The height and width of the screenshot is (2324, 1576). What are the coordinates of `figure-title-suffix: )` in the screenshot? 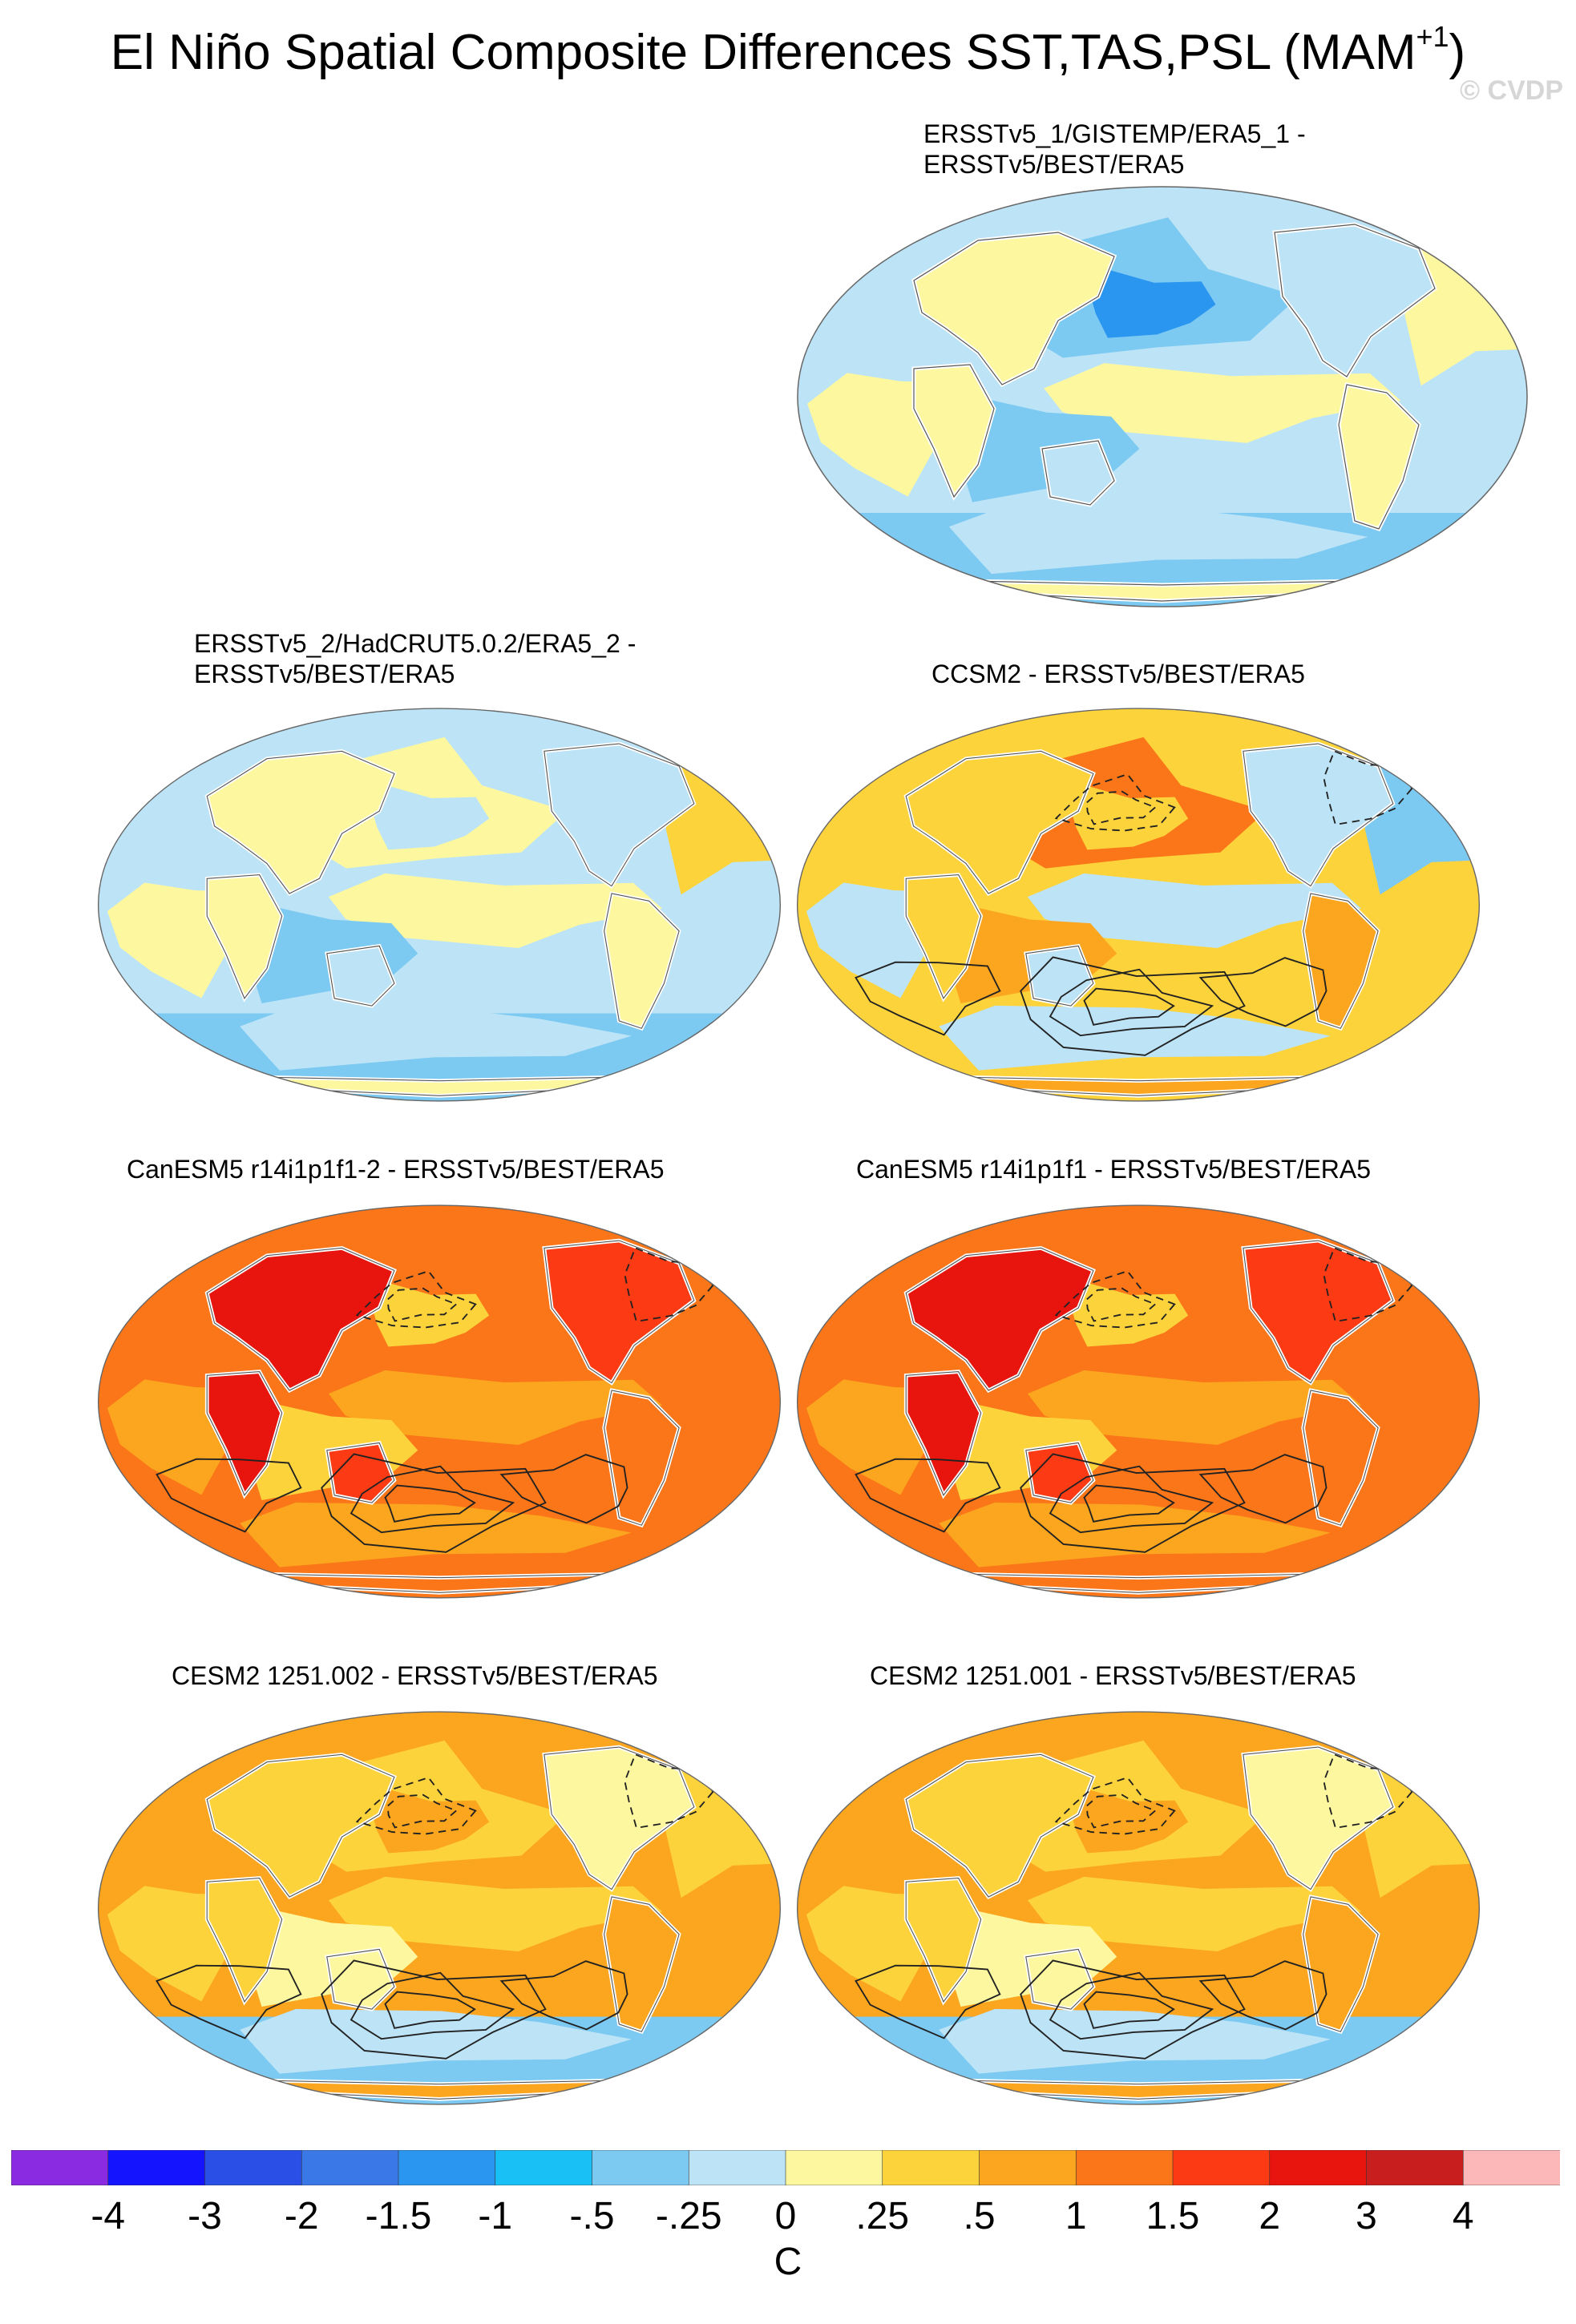 It's located at (1457, 52).